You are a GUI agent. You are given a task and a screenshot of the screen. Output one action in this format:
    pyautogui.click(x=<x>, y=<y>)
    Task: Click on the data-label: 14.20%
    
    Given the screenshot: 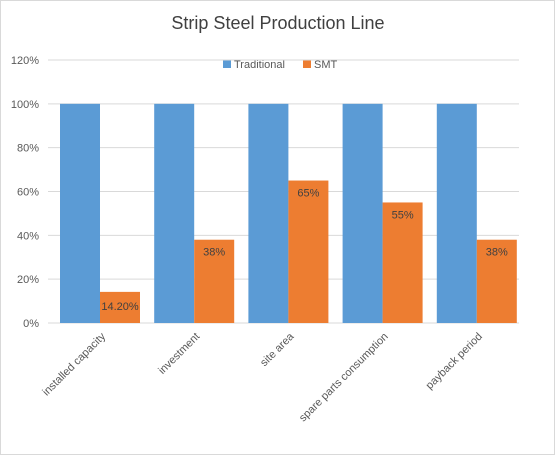 What is the action you would take?
    pyautogui.click(x=120, y=307)
    